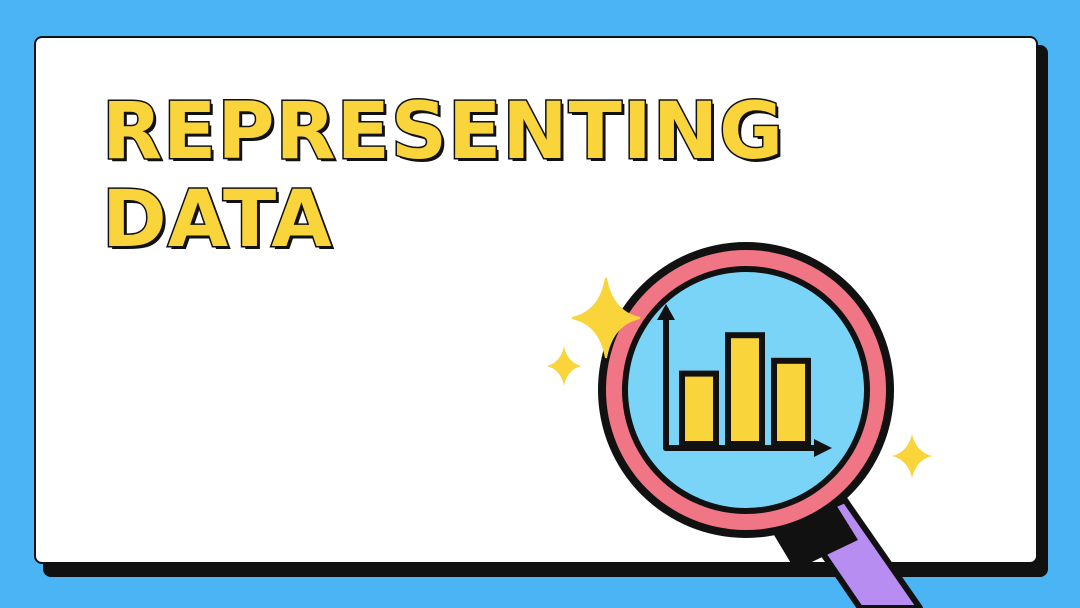 This screenshot has height=608, width=1080. Describe the element at coordinates (216, 220) in the screenshot. I see `title-line-2: DATA` at that location.